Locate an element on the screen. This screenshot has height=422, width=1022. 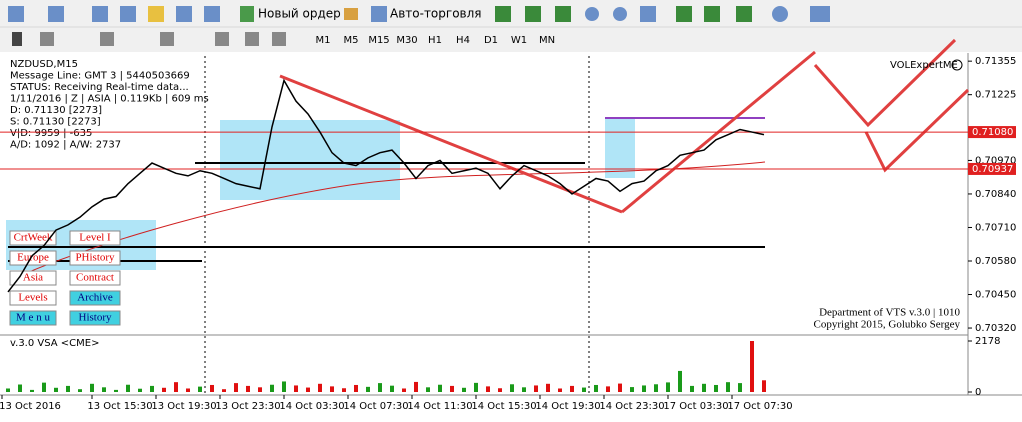
button-label: Asia is located at coordinates (33, 278).